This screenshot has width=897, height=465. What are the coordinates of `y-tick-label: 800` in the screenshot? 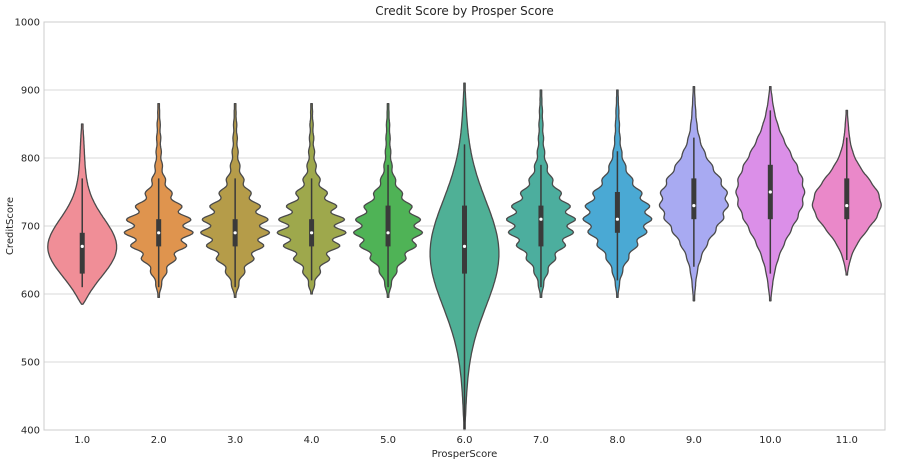 It's located at (30, 159).